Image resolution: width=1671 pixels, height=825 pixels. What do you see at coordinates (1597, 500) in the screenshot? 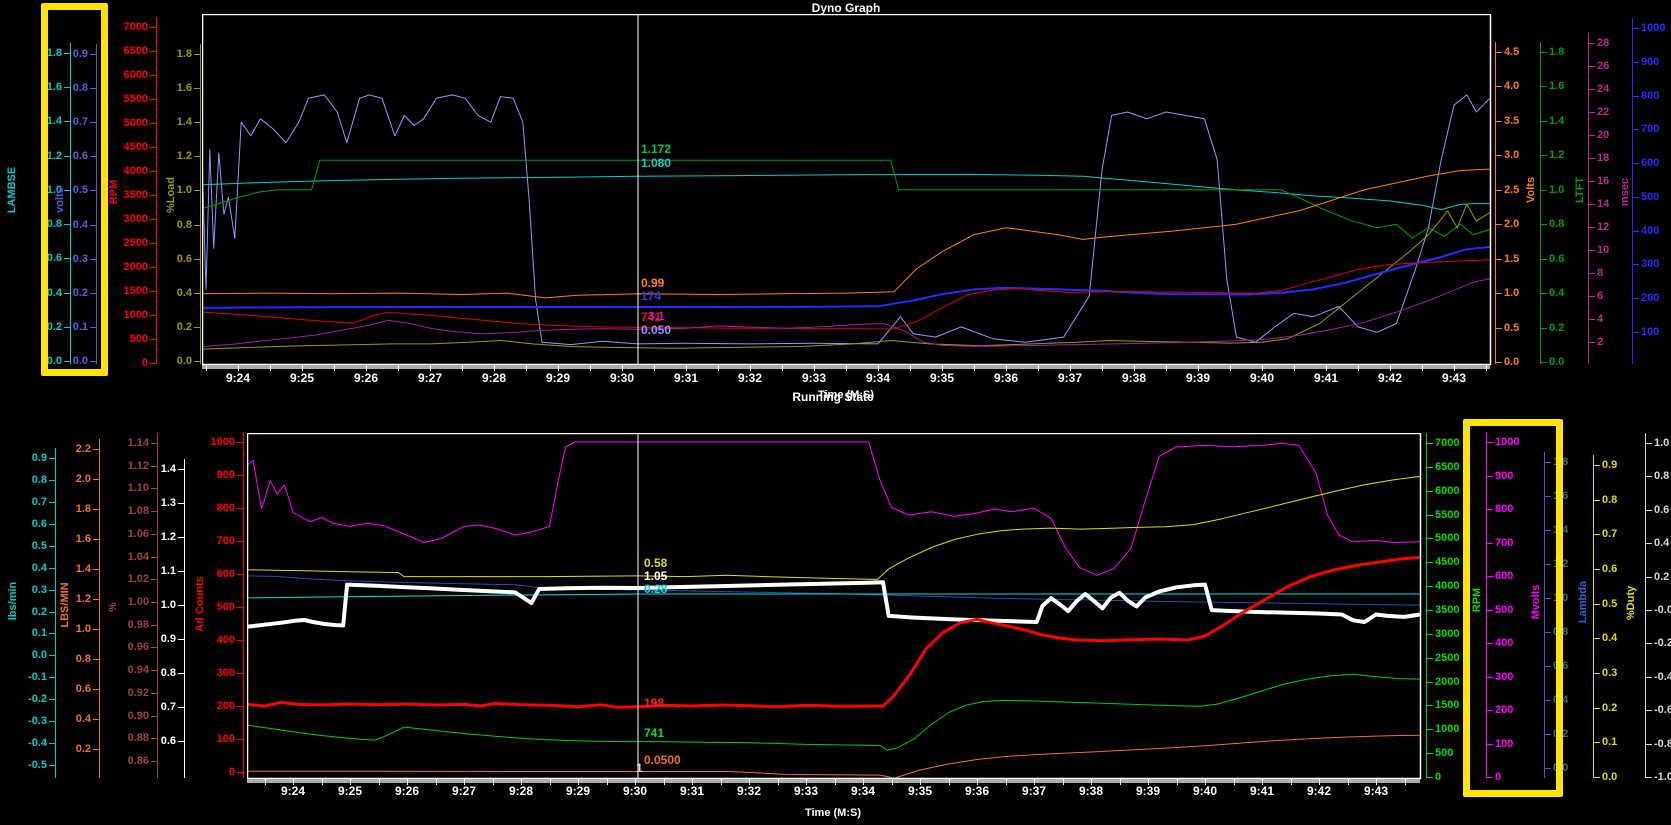
I see `axis-tick-duty` at bounding box center [1597, 500].